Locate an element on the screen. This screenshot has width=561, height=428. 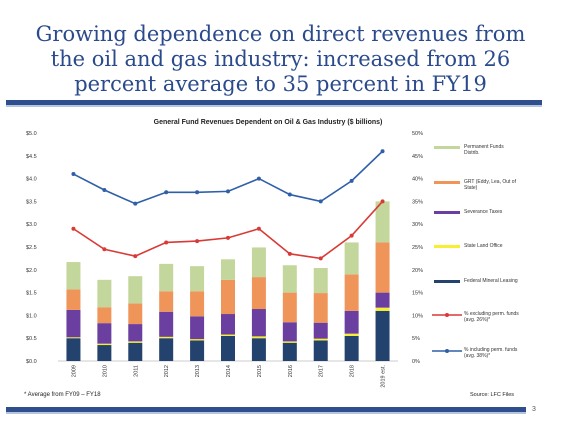
legend-label: % including perm. funds is located at coordinates (491, 350).